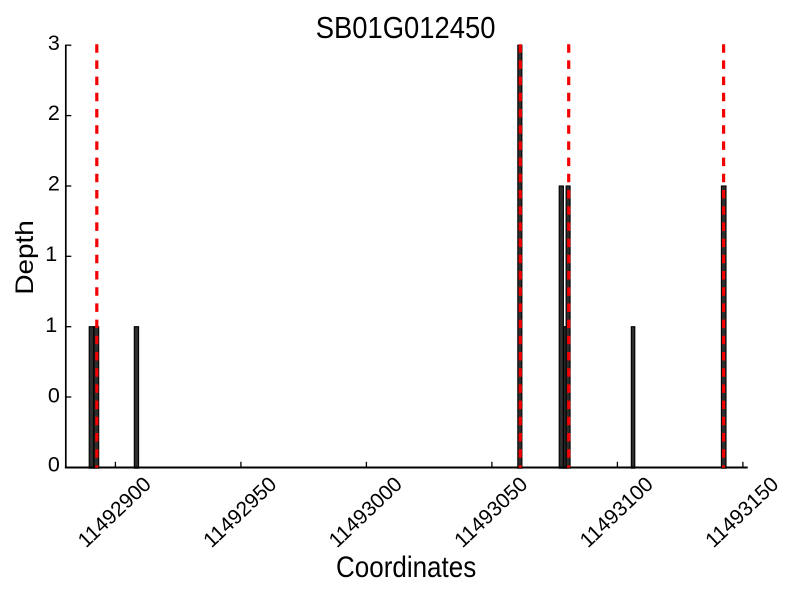  Describe the element at coordinates (25, 257) in the screenshot. I see `svg-text: Depth` at that location.